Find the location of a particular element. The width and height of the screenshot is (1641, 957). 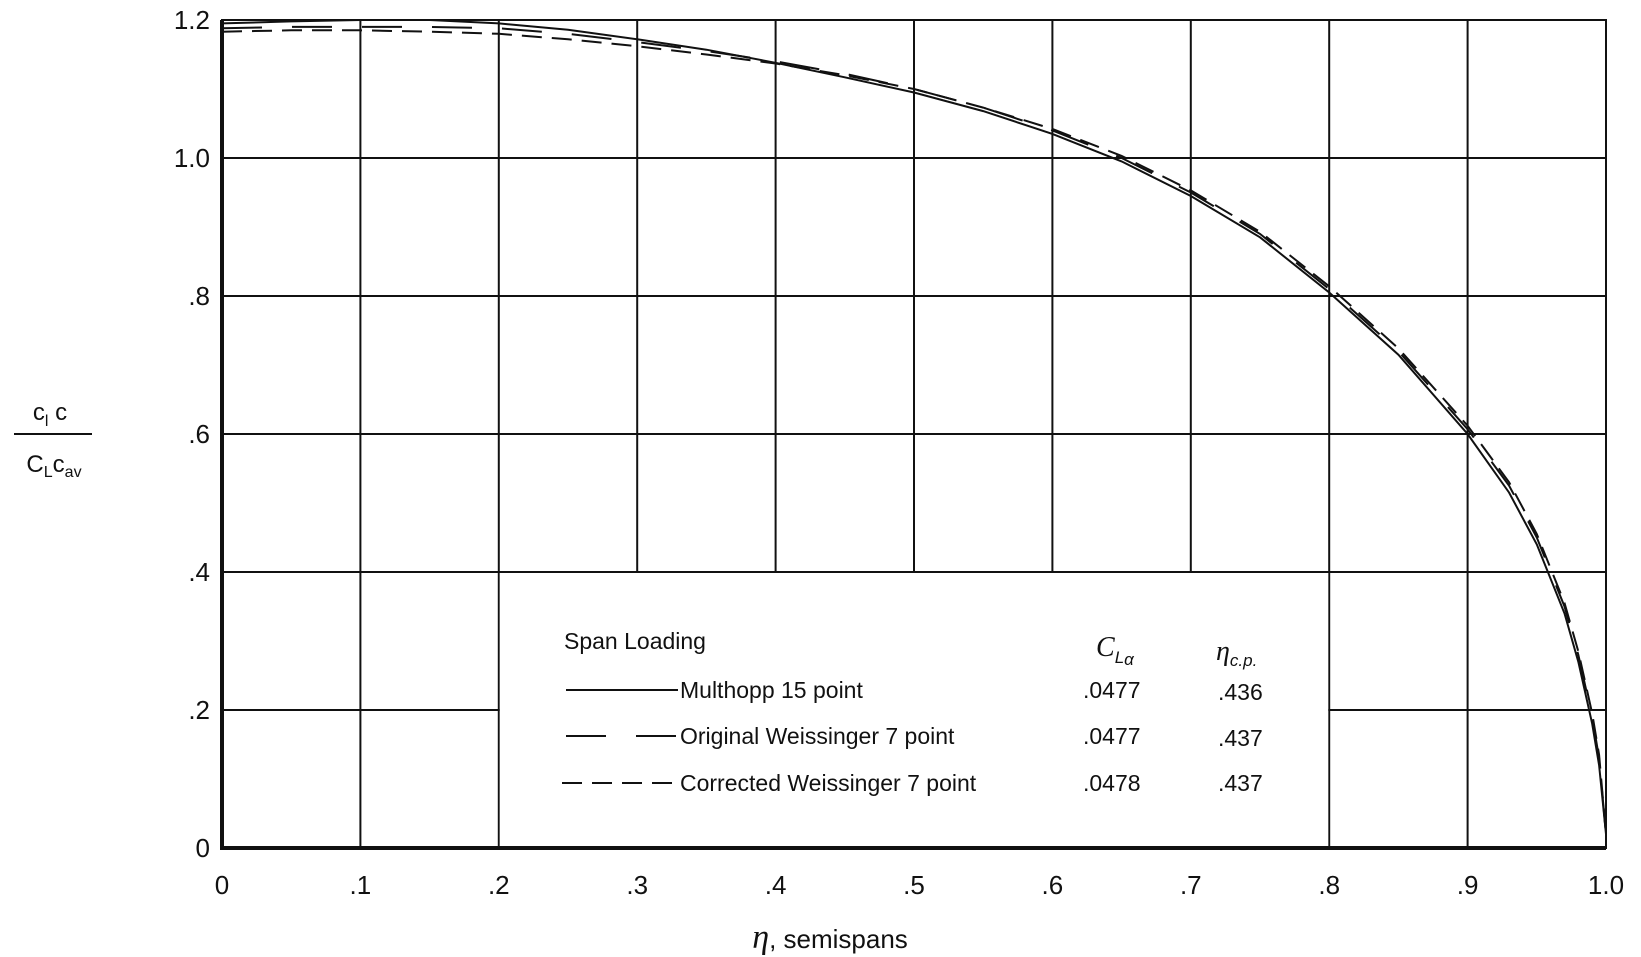

y-tick-label-1: .2 is located at coordinates (199, 710).